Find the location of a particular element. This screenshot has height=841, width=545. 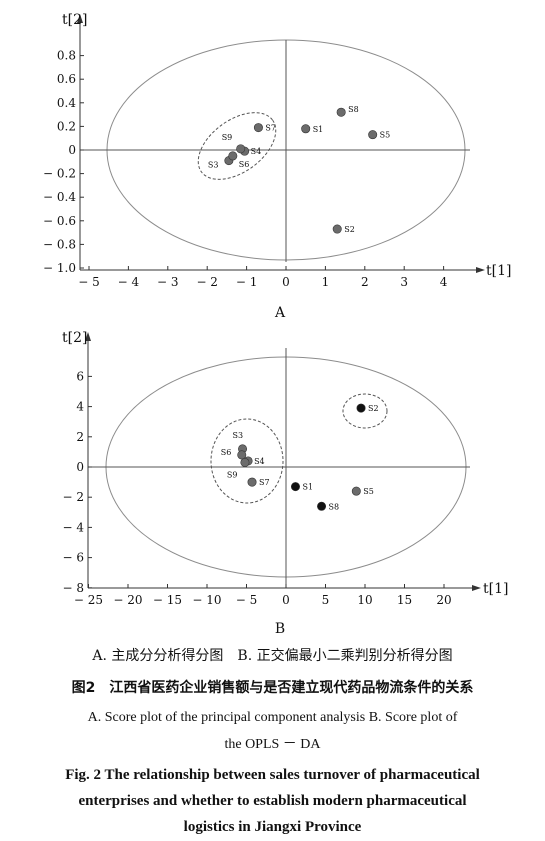

chart-a-panel-label: A is located at coordinates (280, 313).